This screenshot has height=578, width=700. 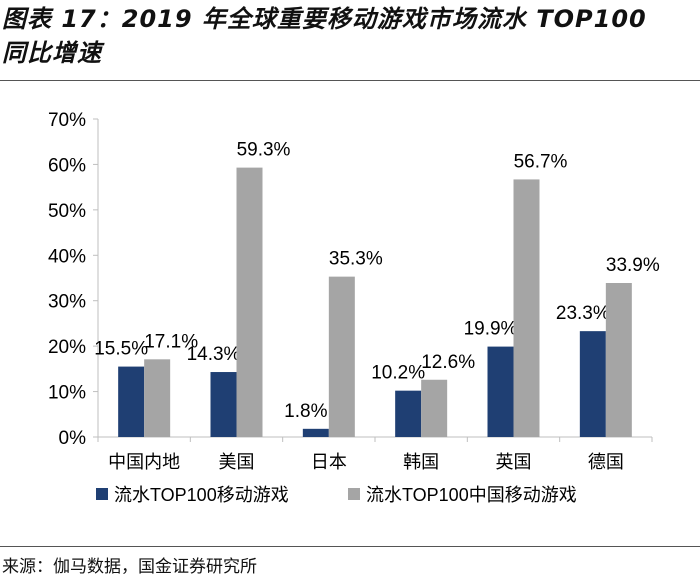 I want to click on data-label: 35.3%, so click(x=356, y=259).